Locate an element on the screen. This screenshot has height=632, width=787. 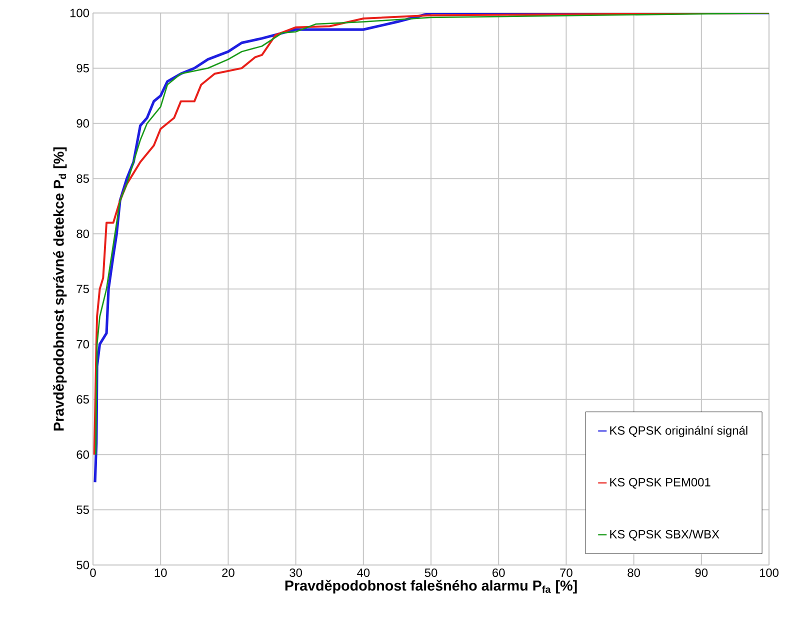
y-tick-label: 85 is located at coordinates (82, 178).